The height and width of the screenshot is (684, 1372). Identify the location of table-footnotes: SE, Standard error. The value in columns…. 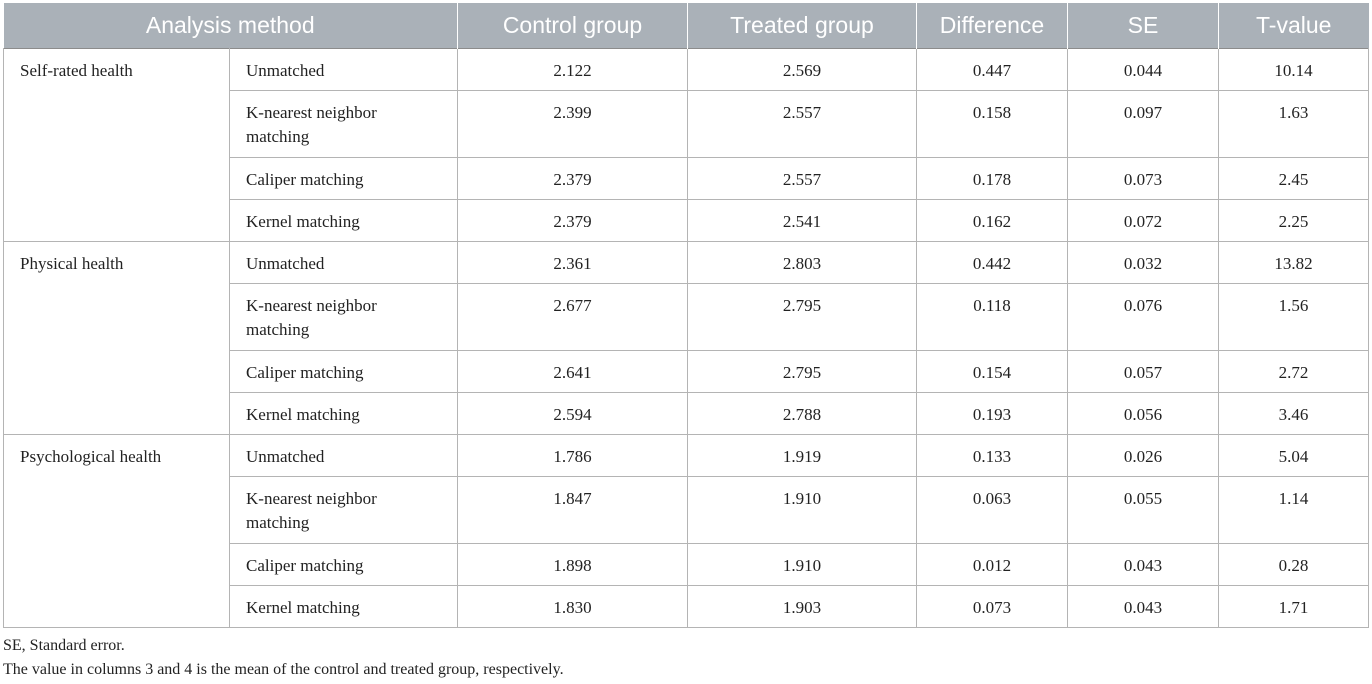
(283, 658).